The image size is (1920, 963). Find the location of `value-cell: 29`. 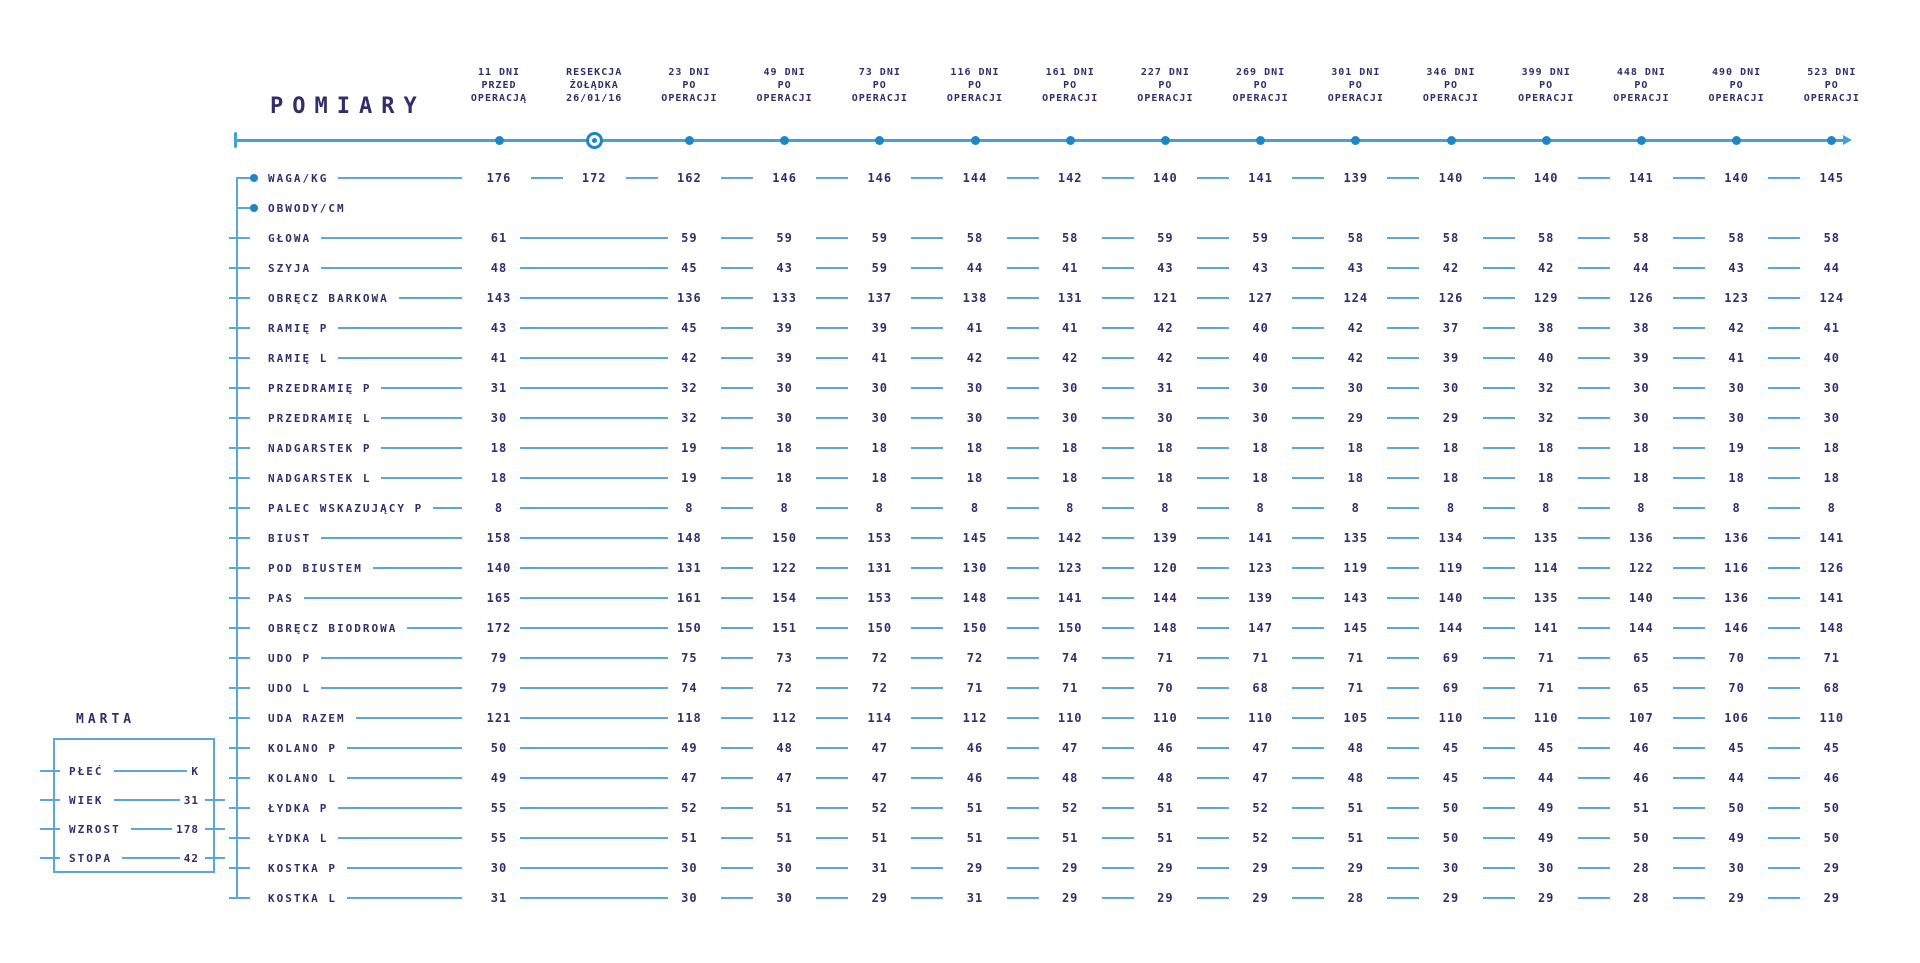

value-cell: 29 is located at coordinates (1451, 418).